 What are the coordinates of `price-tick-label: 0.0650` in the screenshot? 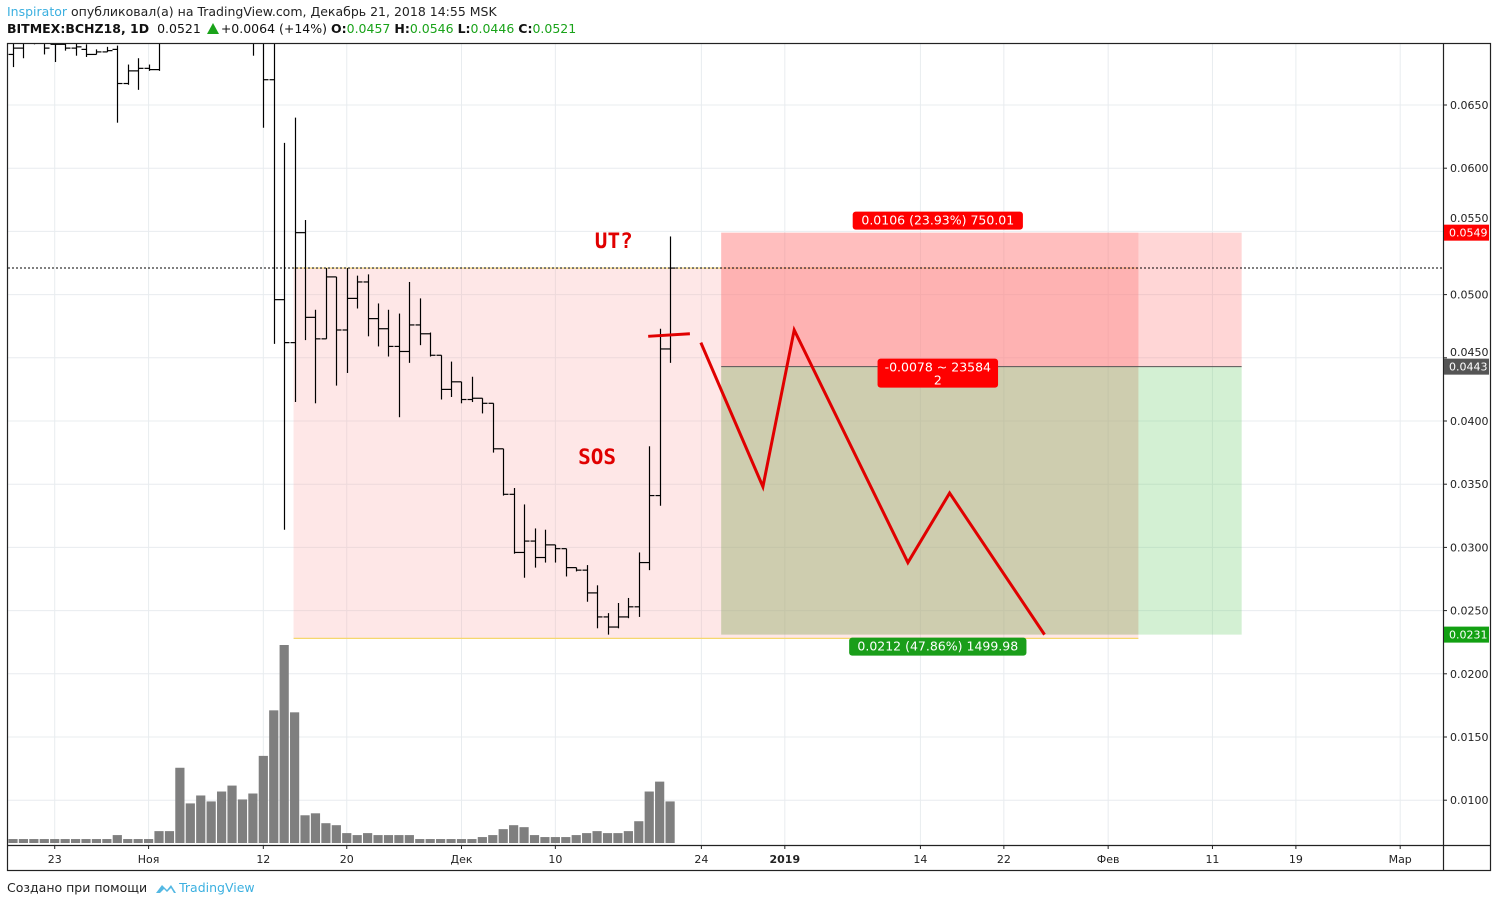 It's located at (1469, 105).